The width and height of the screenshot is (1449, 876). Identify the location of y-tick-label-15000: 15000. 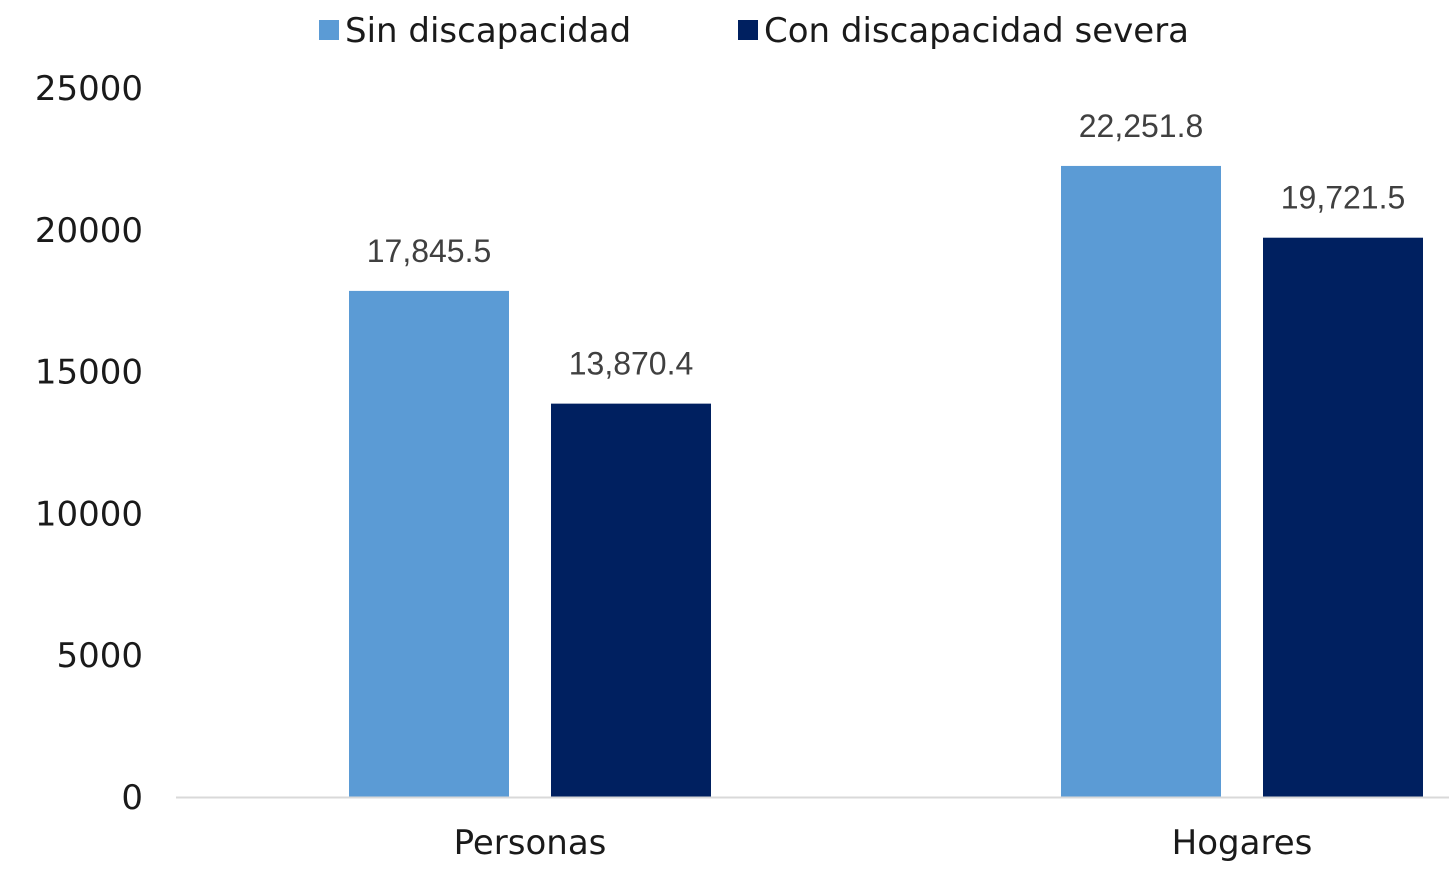
(89, 373).